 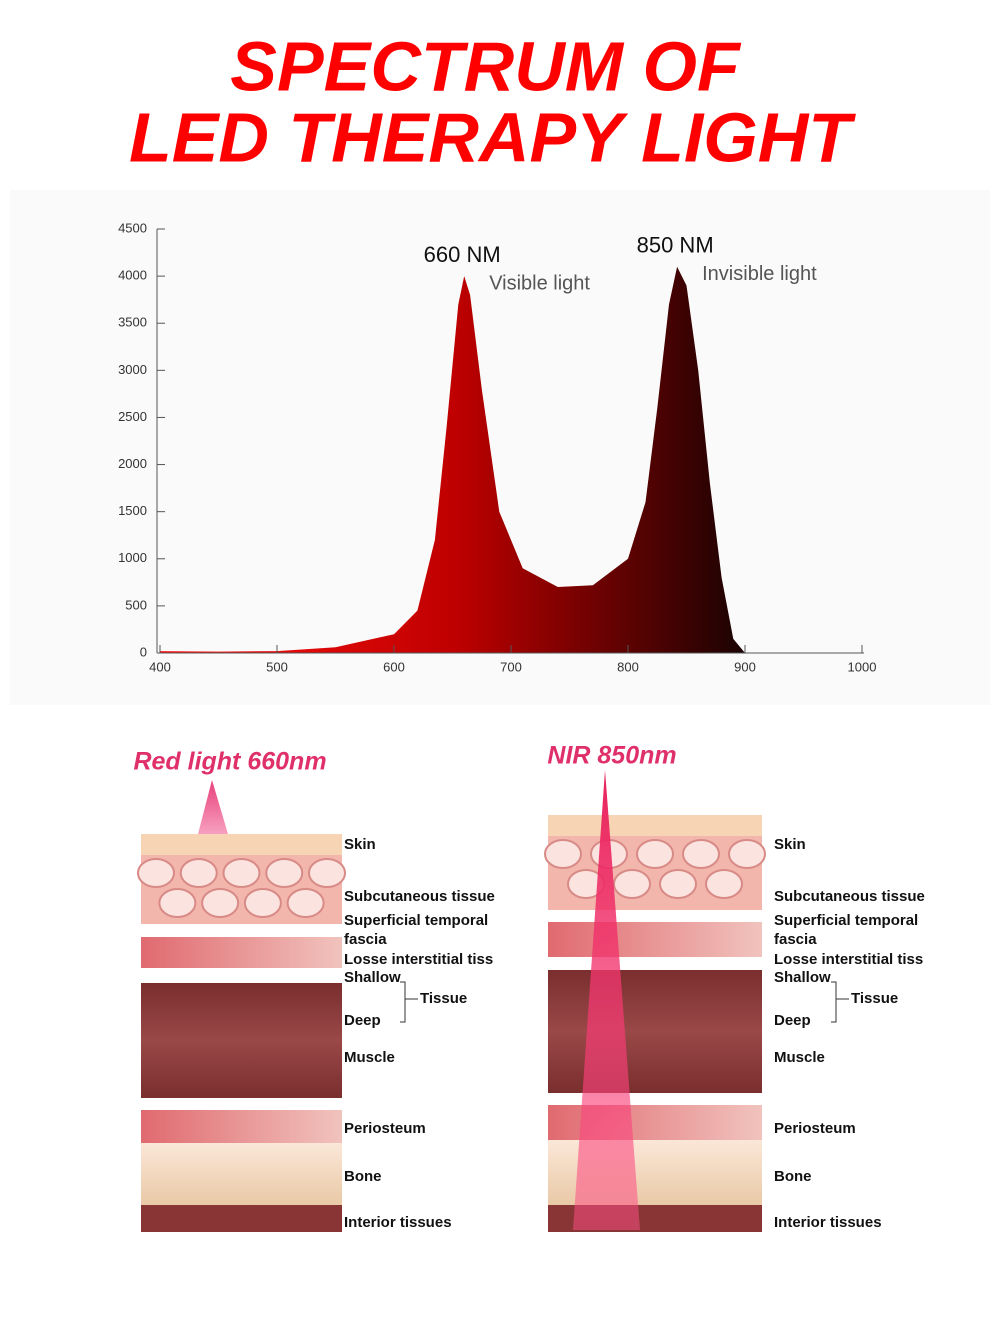 What do you see at coordinates (143, 651) in the screenshot?
I see `y-tick-label: 0` at bounding box center [143, 651].